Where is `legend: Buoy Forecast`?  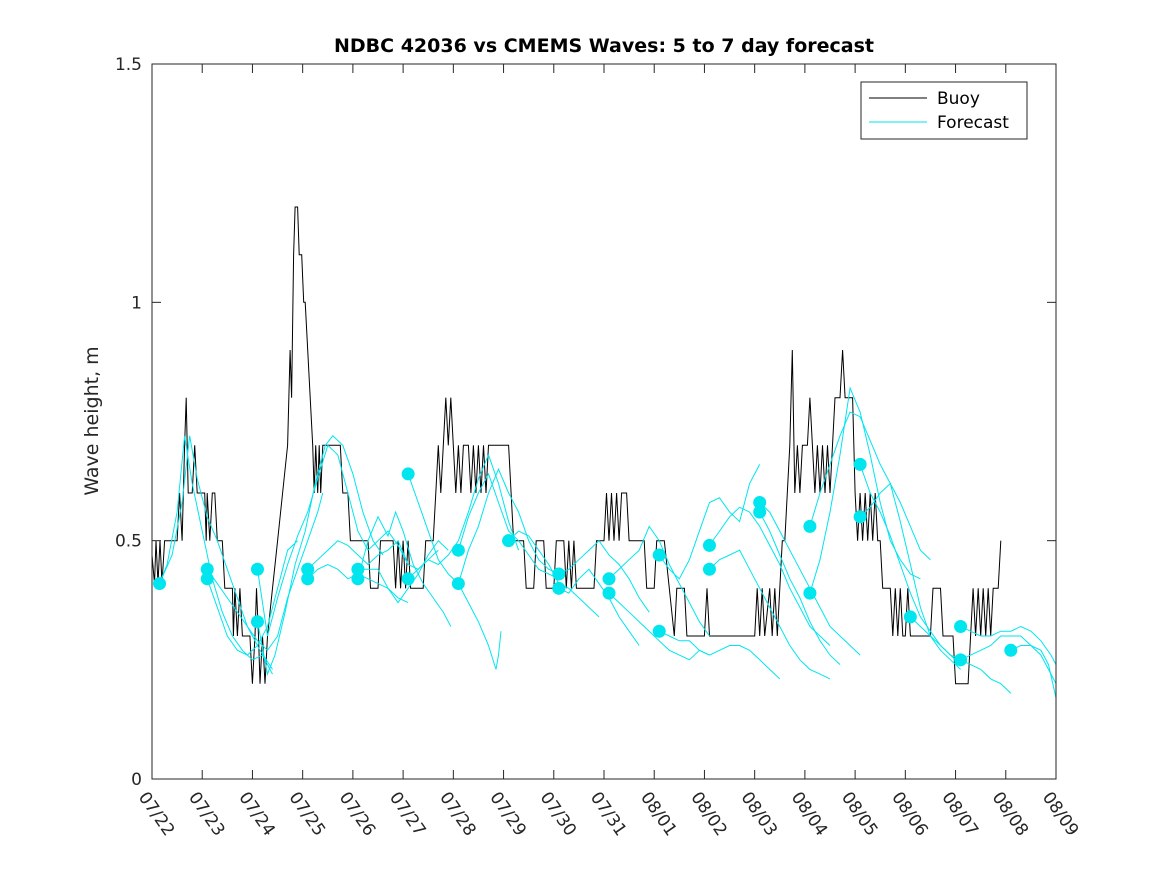 legend: Buoy Forecast is located at coordinates (944, 110).